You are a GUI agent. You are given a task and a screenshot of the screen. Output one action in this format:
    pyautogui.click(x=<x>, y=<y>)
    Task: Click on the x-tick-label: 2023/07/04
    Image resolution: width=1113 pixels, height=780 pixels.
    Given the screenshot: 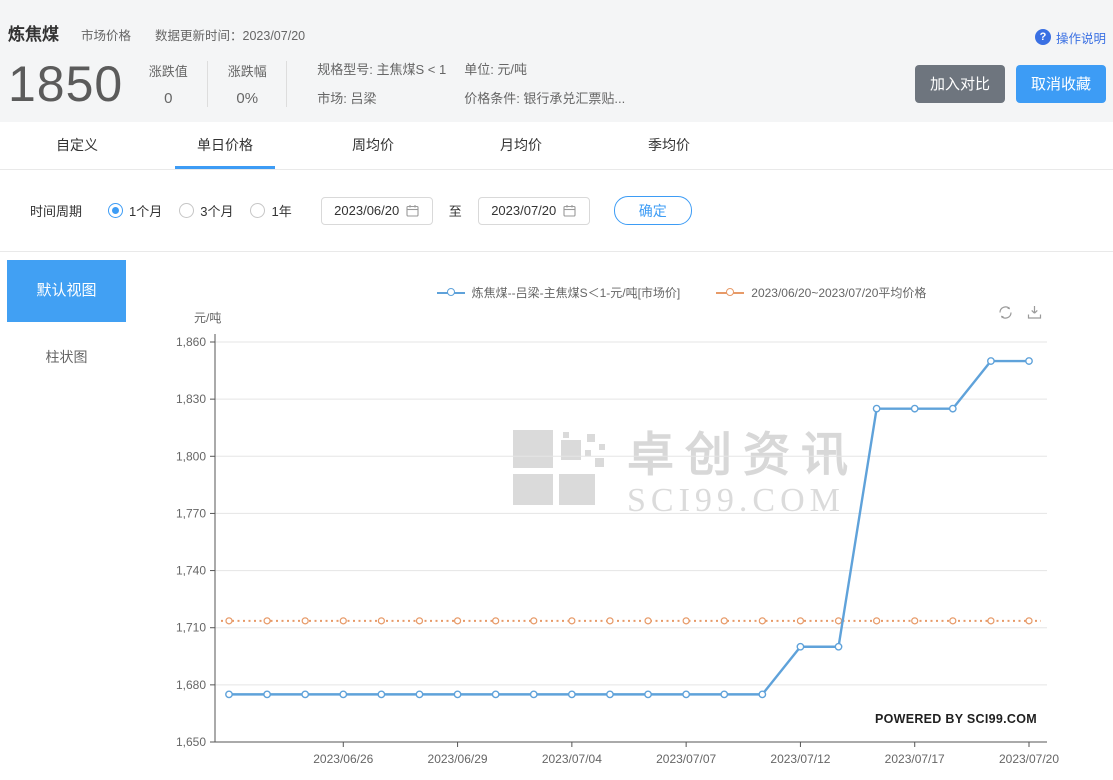 What is the action you would take?
    pyautogui.click(x=572, y=759)
    